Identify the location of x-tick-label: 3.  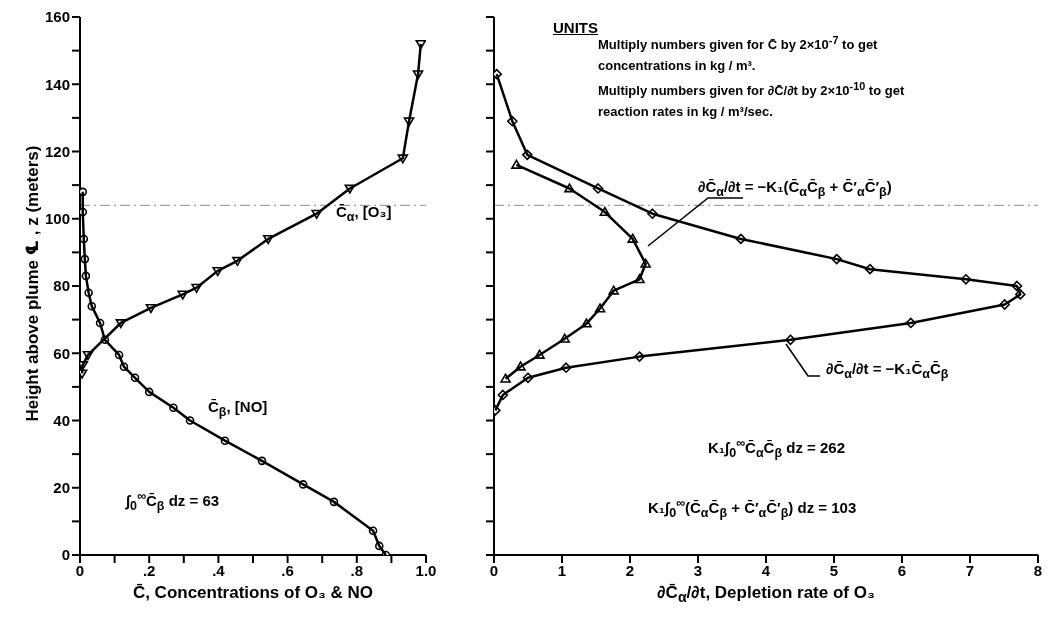
(698, 570).